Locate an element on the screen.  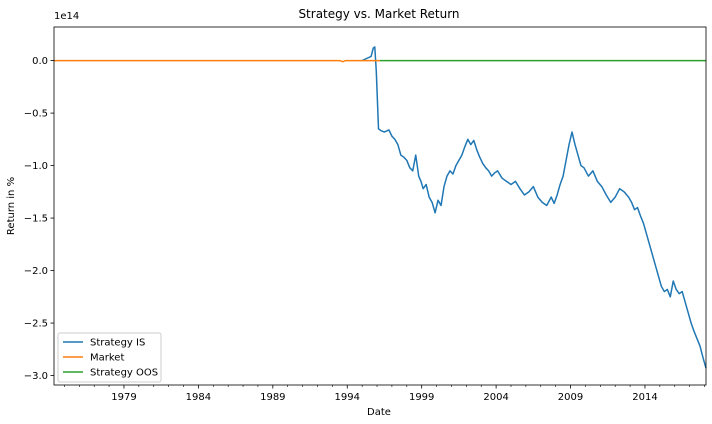
y-tick-label: −1.5 is located at coordinates (36, 219).